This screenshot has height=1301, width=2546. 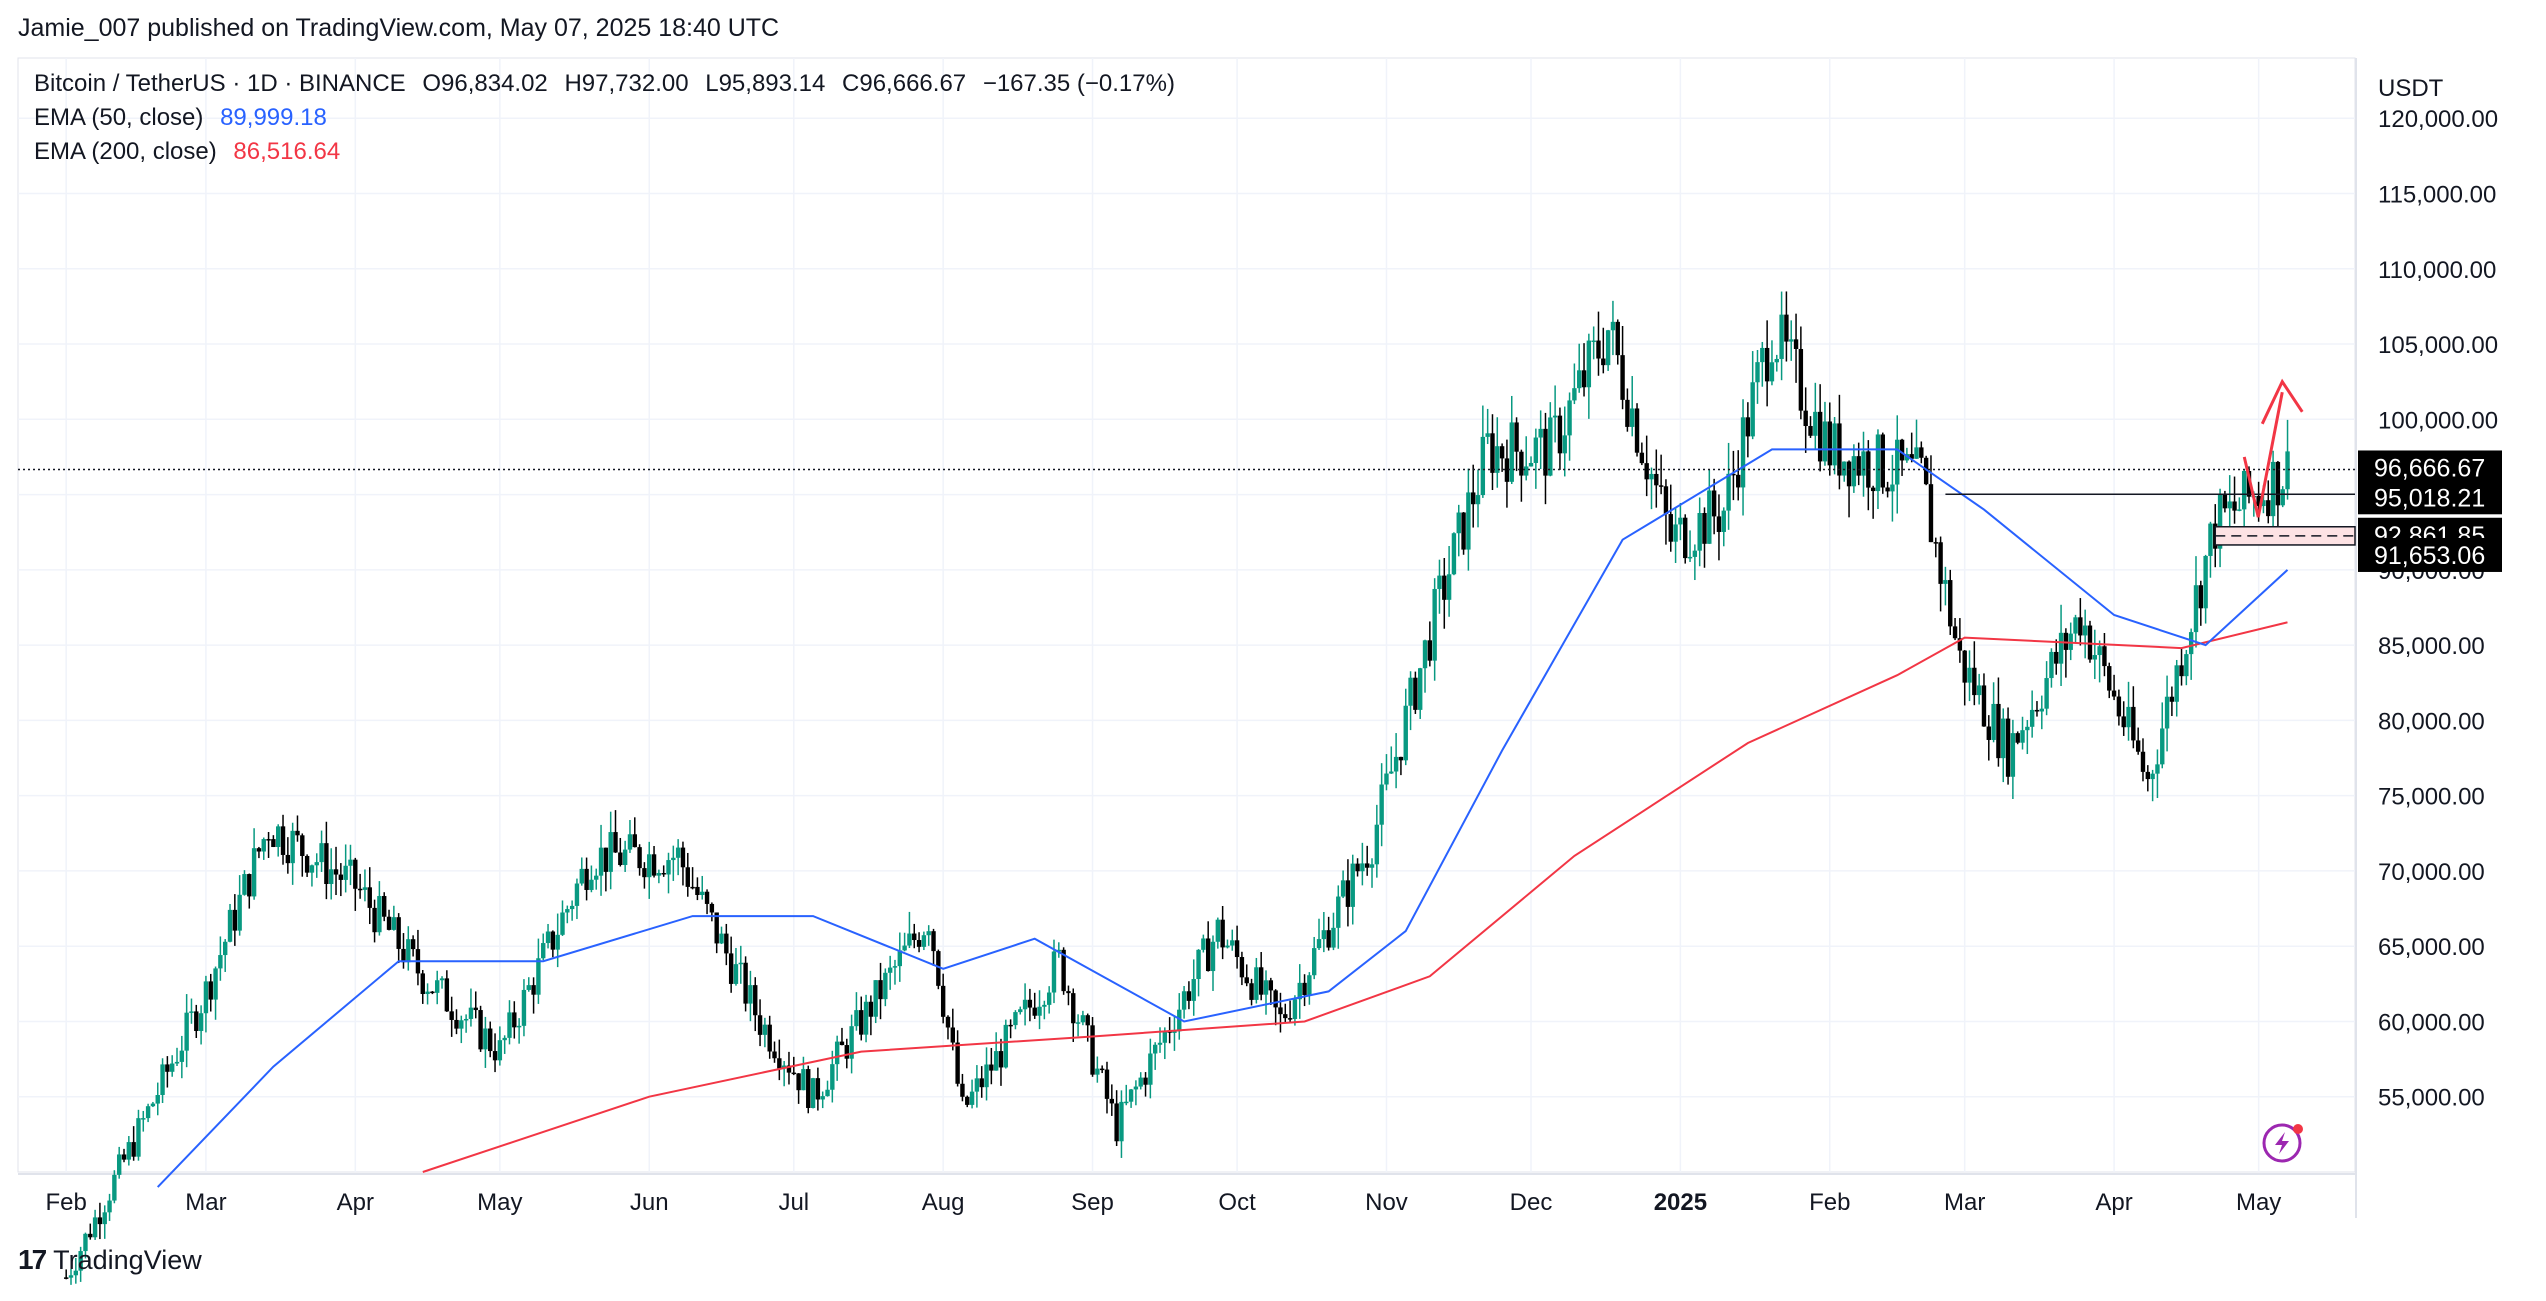 What do you see at coordinates (2429, 468) in the screenshot?
I see `last-price-badge: 96,666.67` at bounding box center [2429, 468].